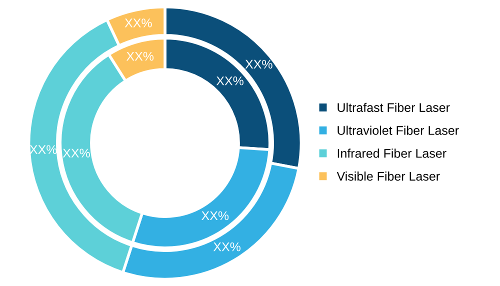 The image size is (500, 286). What do you see at coordinates (398, 130) in the screenshot?
I see `legend-label: Ultraviolet Fiber Laser` at bounding box center [398, 130].